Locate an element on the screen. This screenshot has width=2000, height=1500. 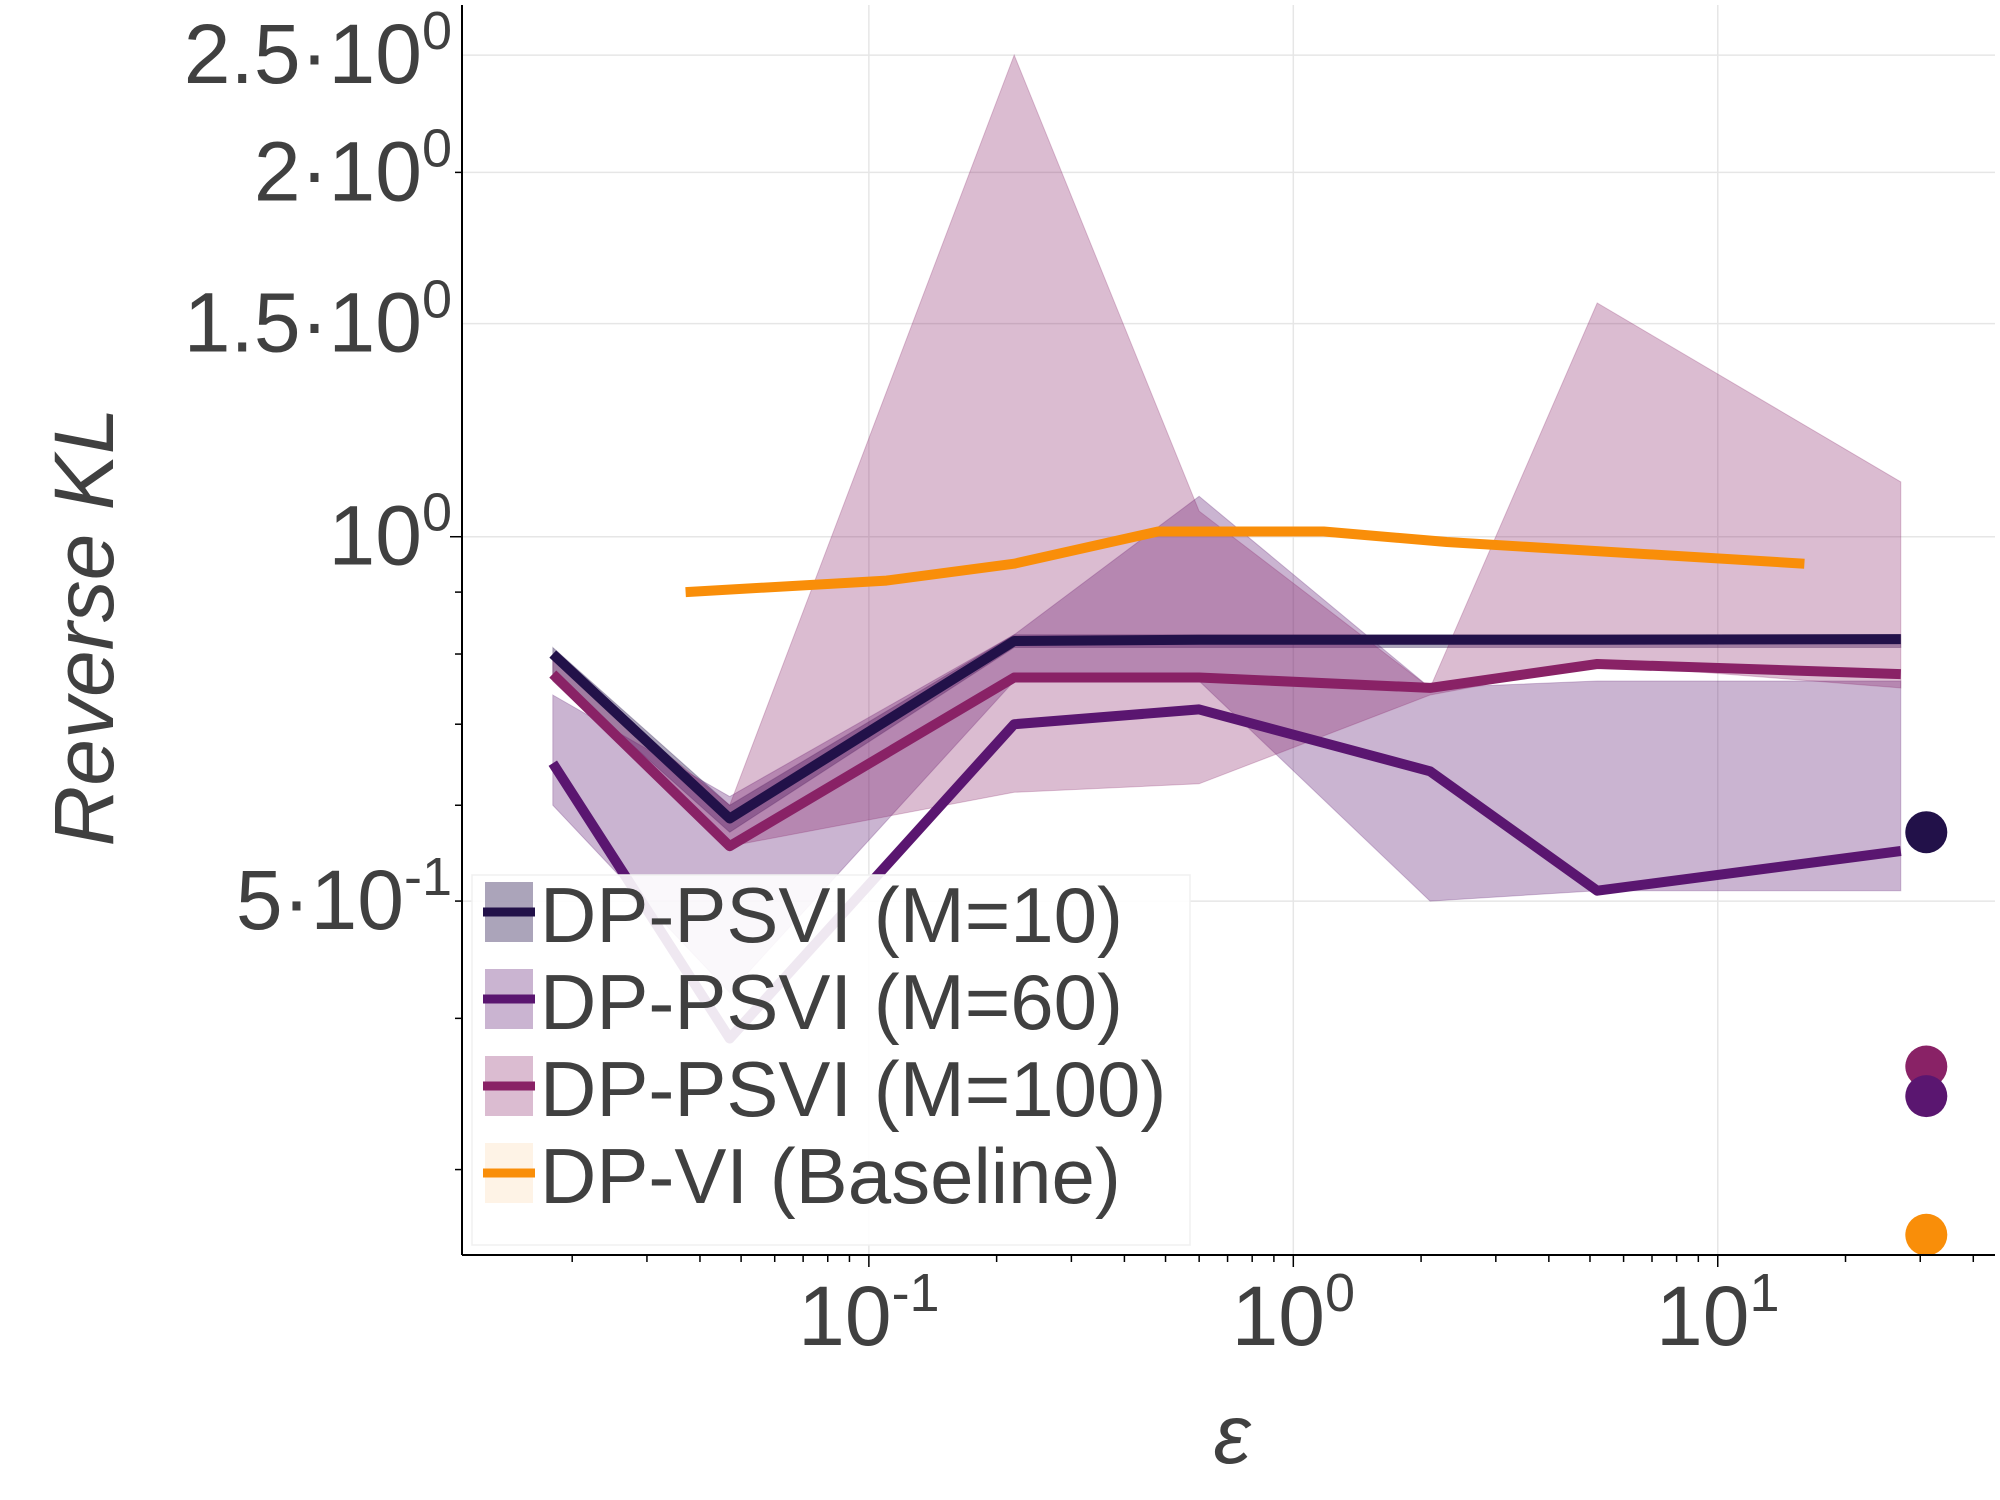
point-DP-PSVI (M=100) is located at coordinates (1926, 1066).